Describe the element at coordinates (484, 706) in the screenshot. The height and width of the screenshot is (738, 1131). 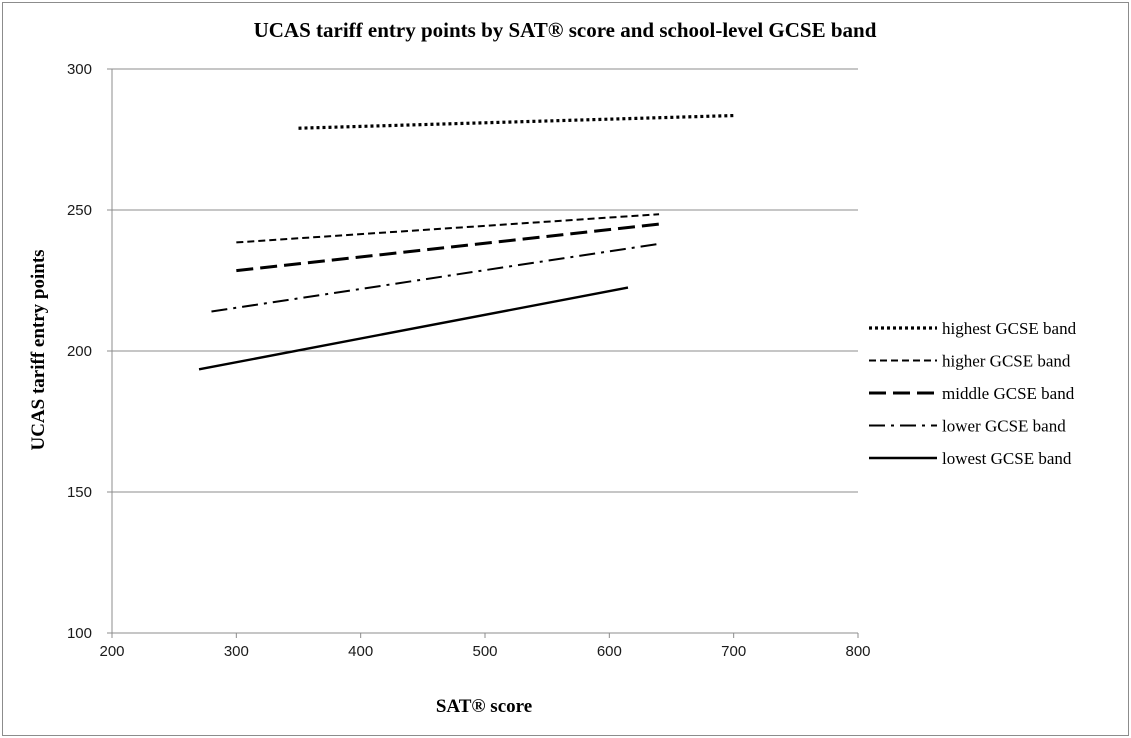
I see `x-axis-title: SAT® score` at that location.